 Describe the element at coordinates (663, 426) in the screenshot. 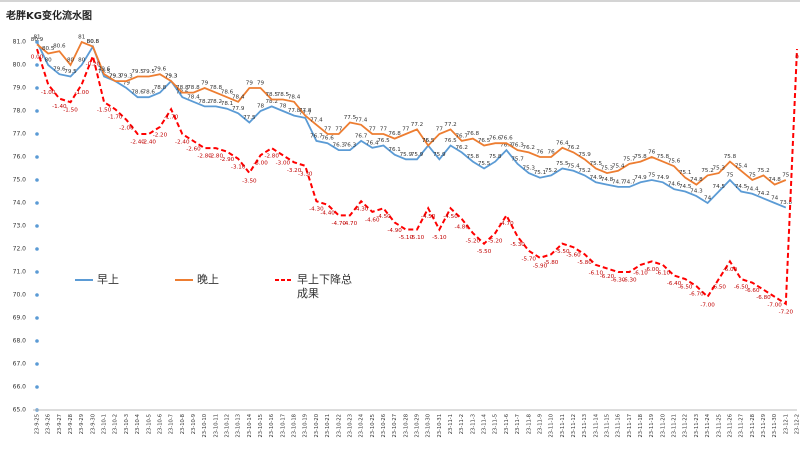

I see `x-tick-label: 23-11-20` at that location.